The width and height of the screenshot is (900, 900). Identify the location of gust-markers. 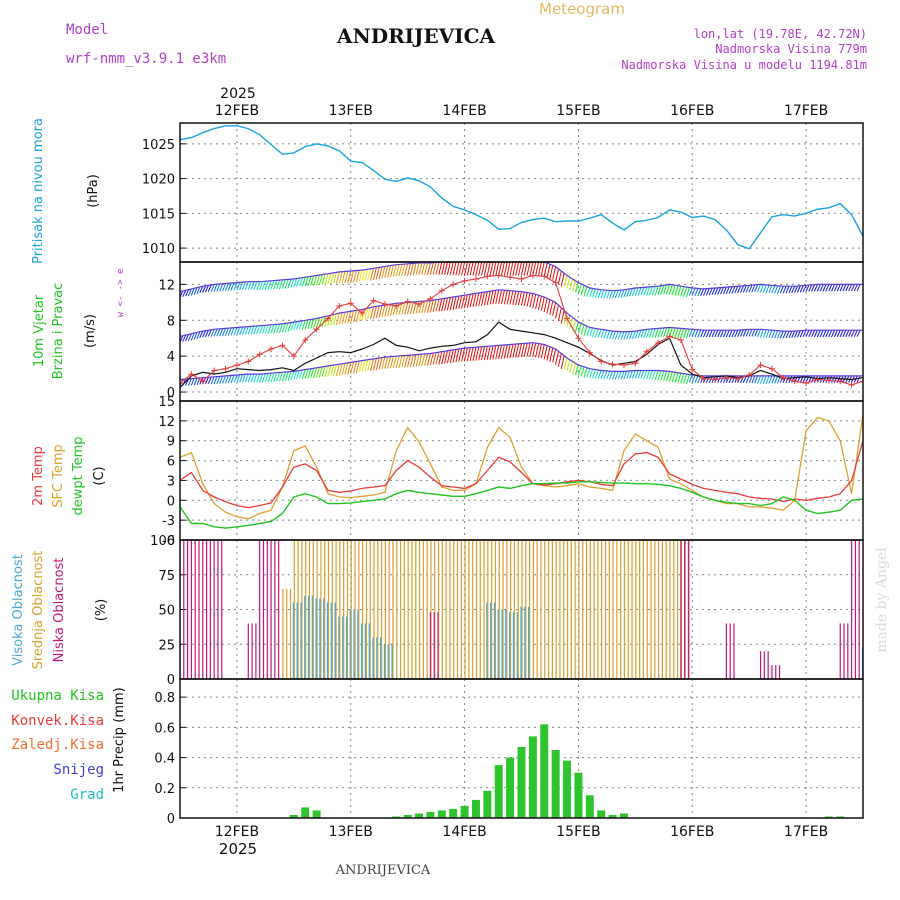
(521, 330).